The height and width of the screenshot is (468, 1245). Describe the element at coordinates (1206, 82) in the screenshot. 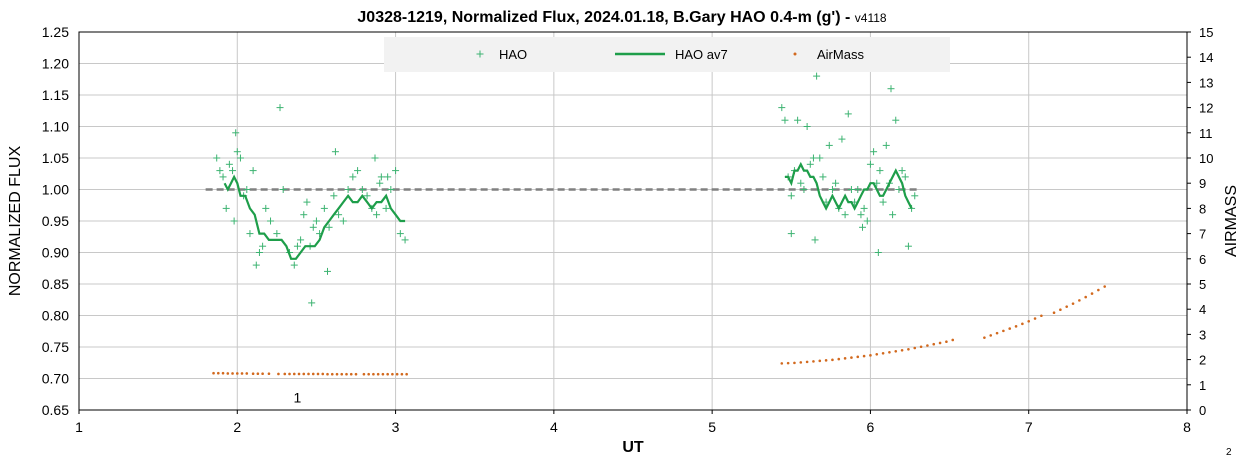

I see `y2-tick-label: 13` at that location.